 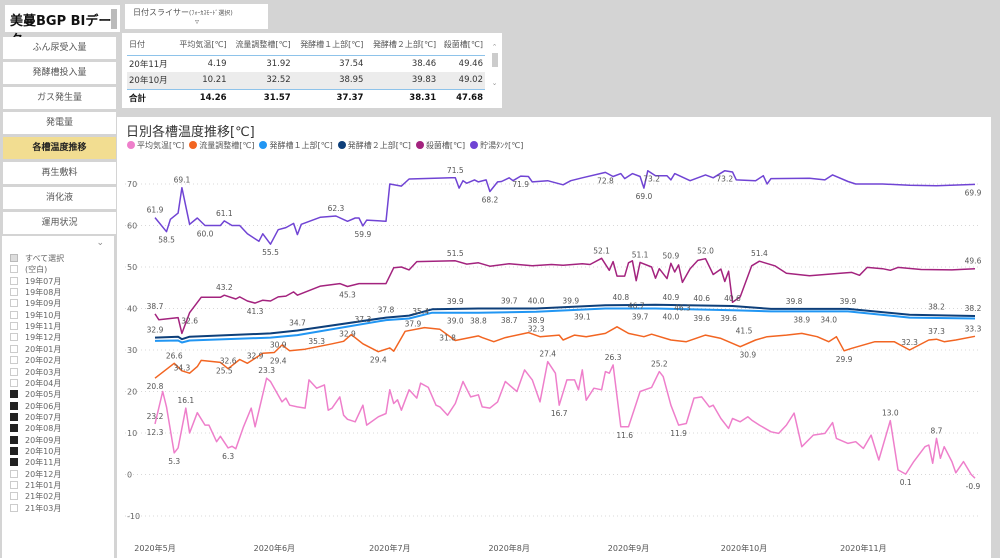 I want to click on filter-icon: ▿, so click(x=197, y=21).